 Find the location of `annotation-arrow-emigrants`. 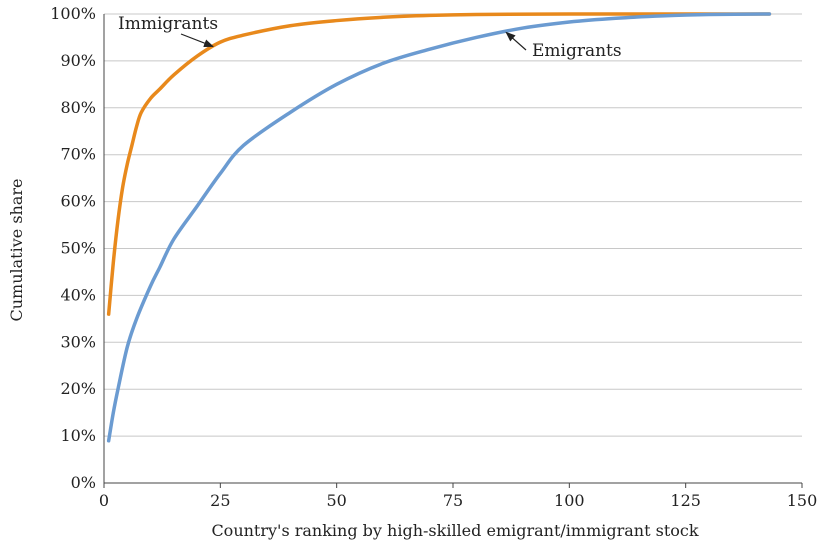

annotation-arrow-emigrants is located at coordinates (516, 41).